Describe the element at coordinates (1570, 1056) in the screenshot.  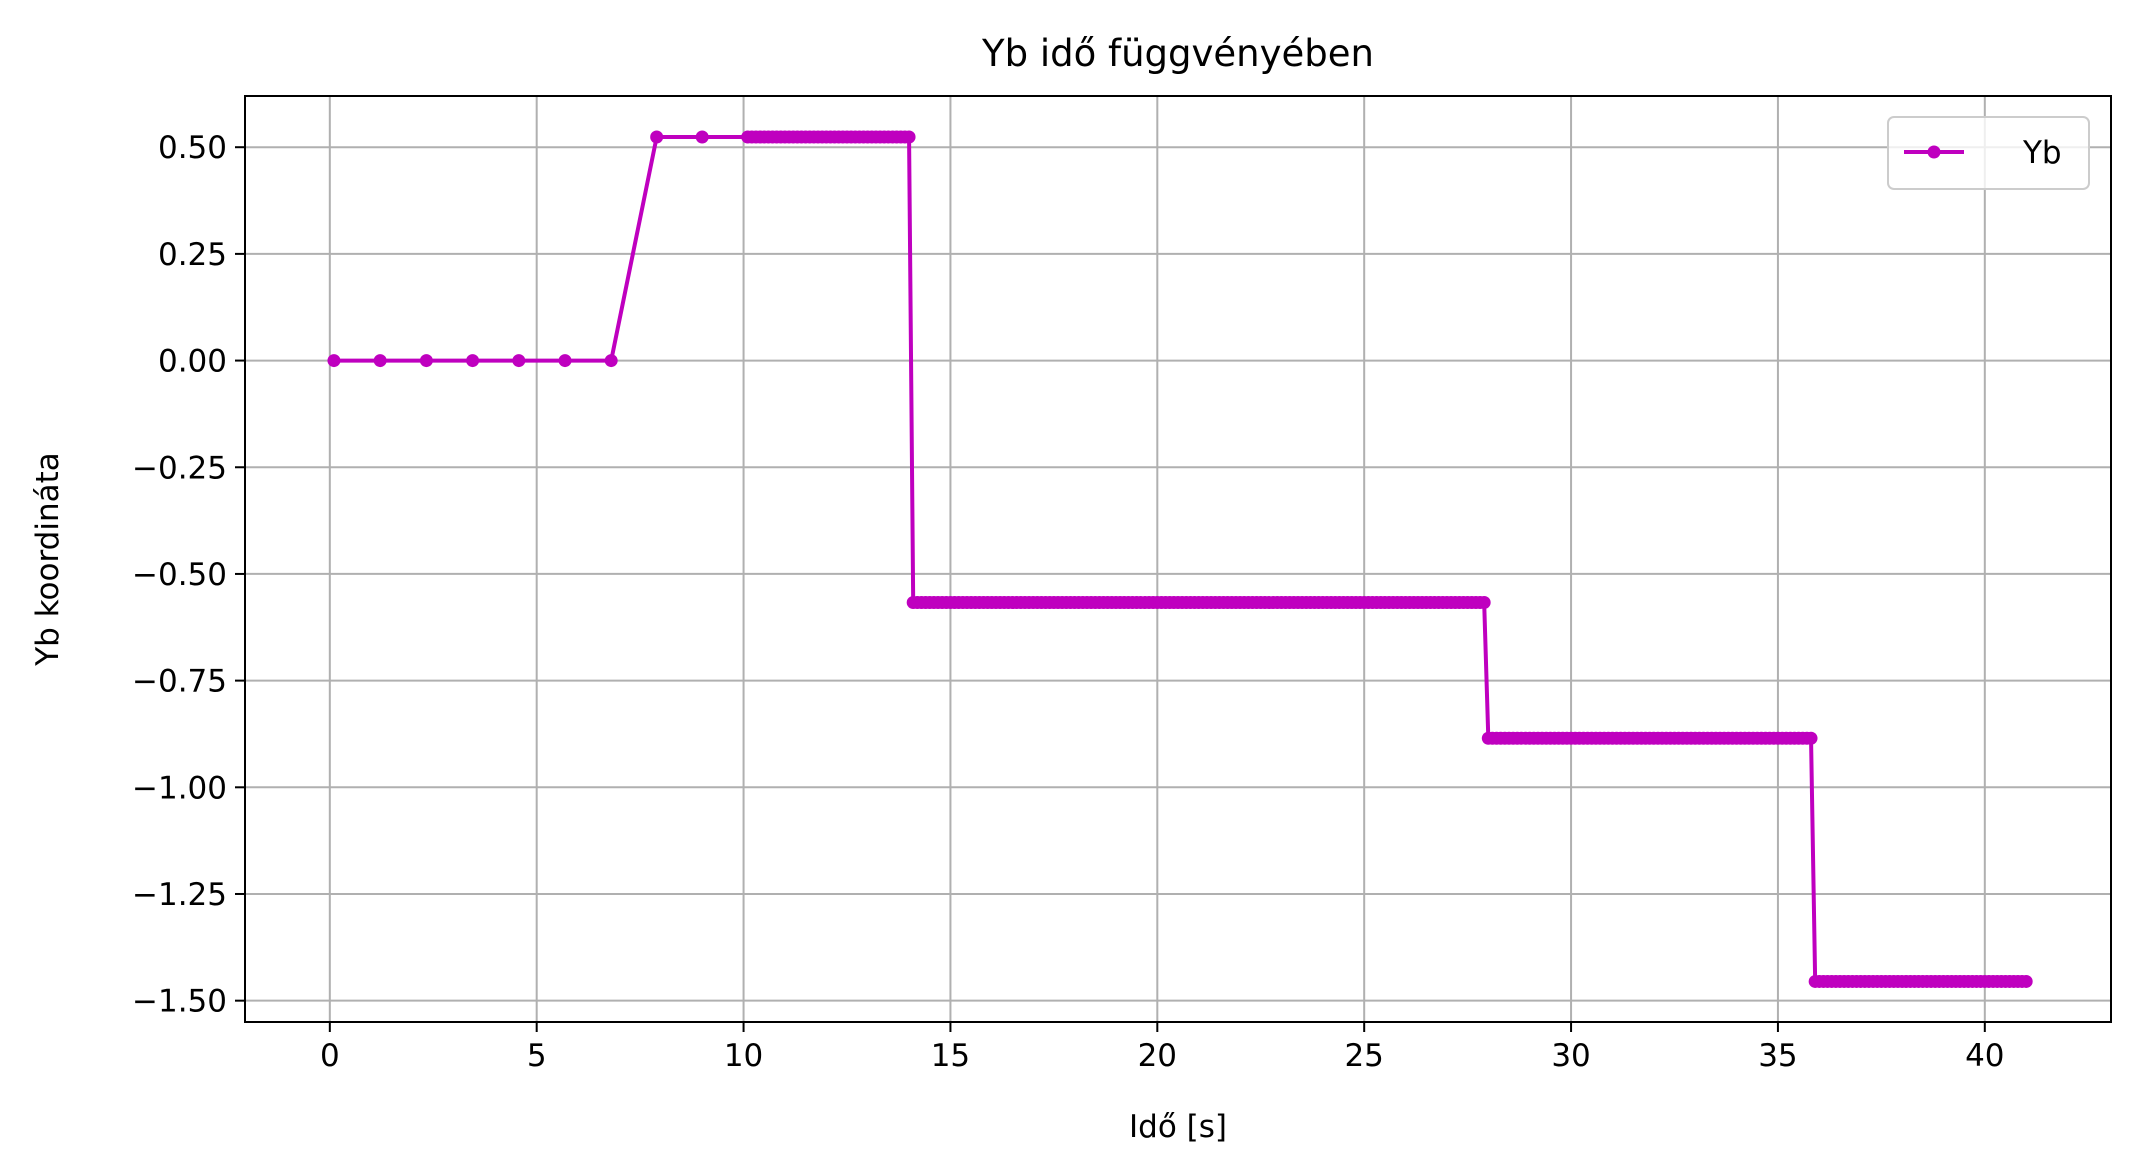
I see `x-tick-label: 30` at that location.